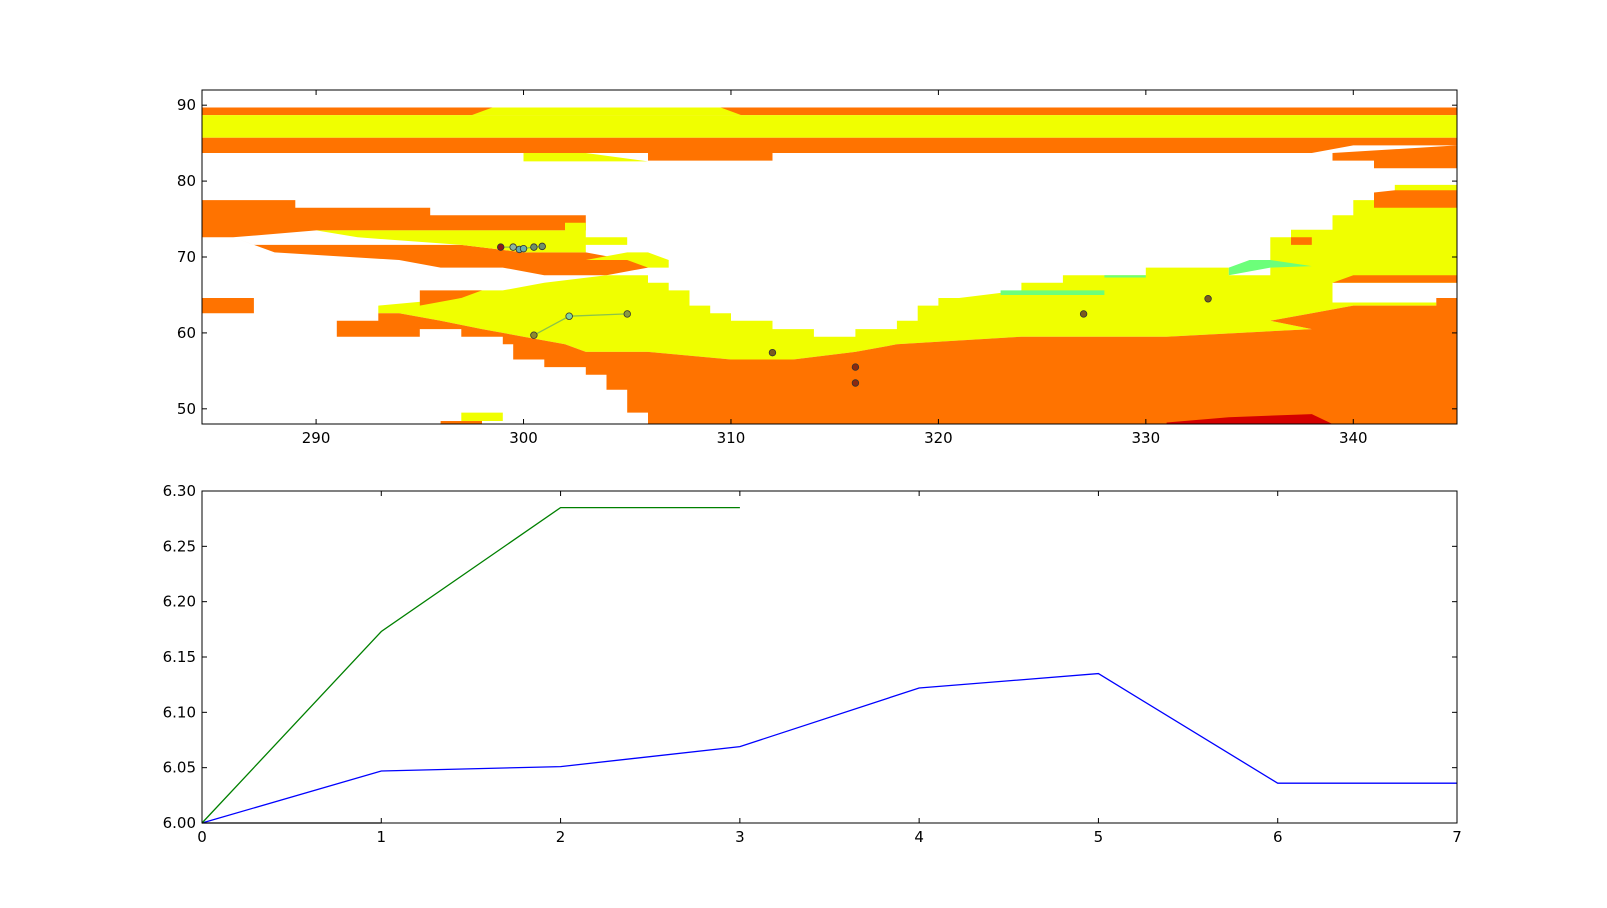 This screenshot has height=908, width=1607. Describe the element at coordinates (382, 837) in the screenshot. I see `line-chart-x-tick-label: 1` at that location.